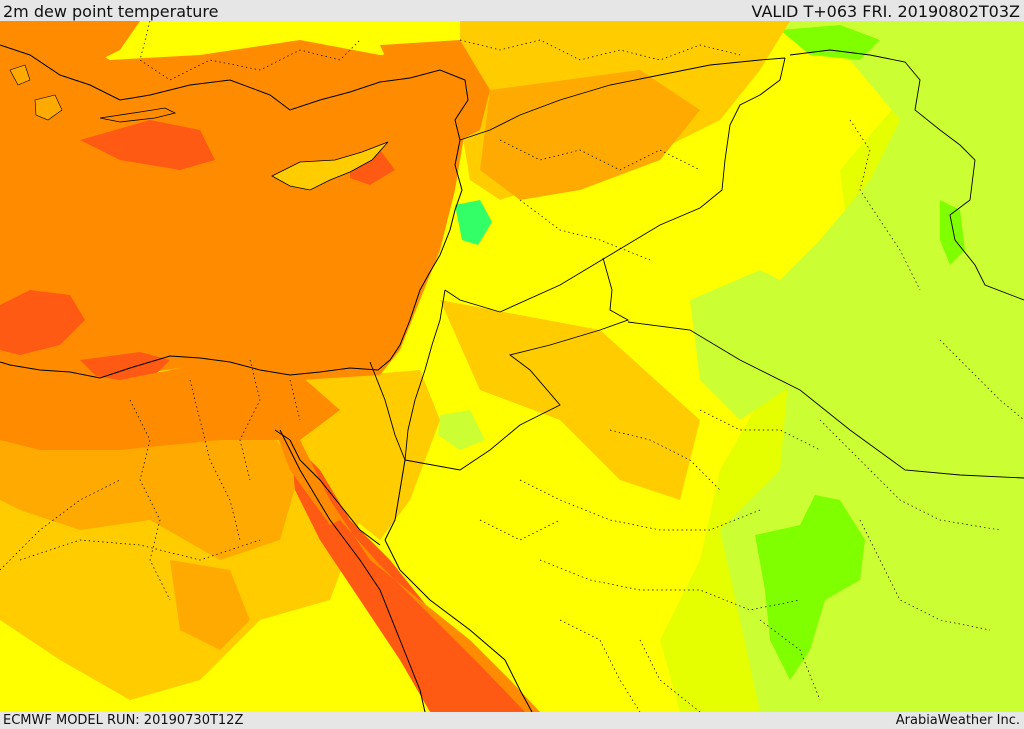  What do you see at coordinates (885, 11) in the screenshot?
I see `valid-time: VALID T+063 FRI. 20190802T03Z` at bounding box center [885, 11].